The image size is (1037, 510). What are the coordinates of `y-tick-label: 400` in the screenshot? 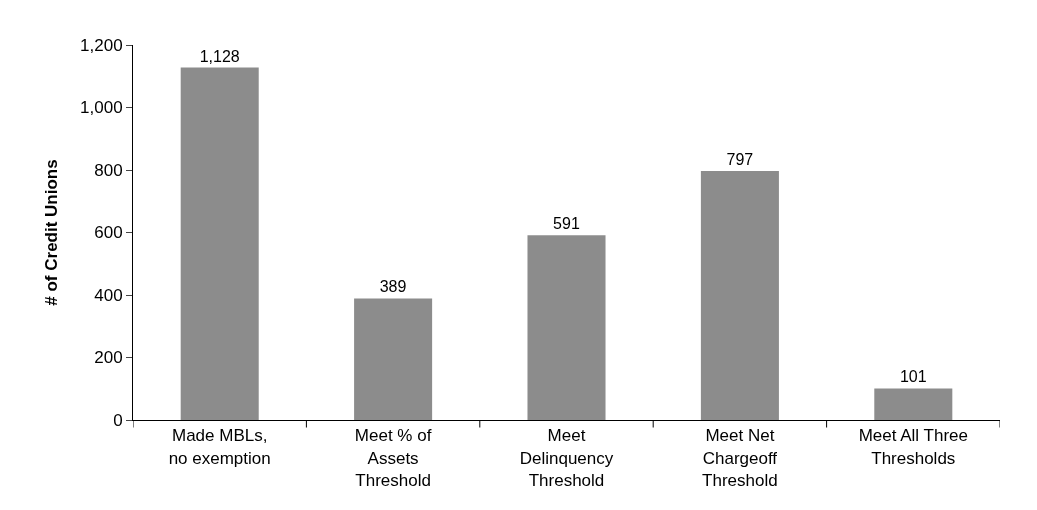 It's located at (108, 295).